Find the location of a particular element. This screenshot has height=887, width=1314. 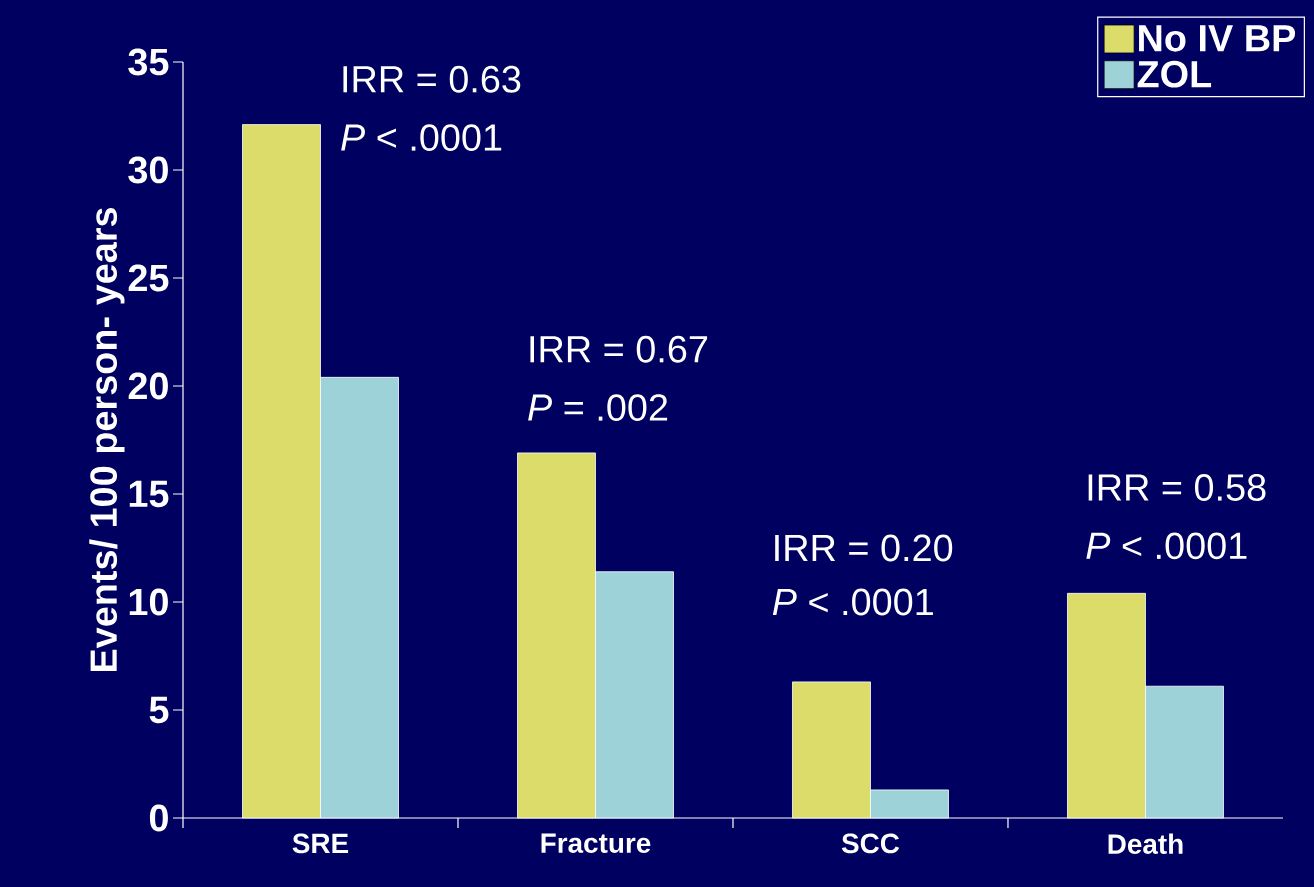

y-tick-label: 10 is located at coordinates (148, 602).